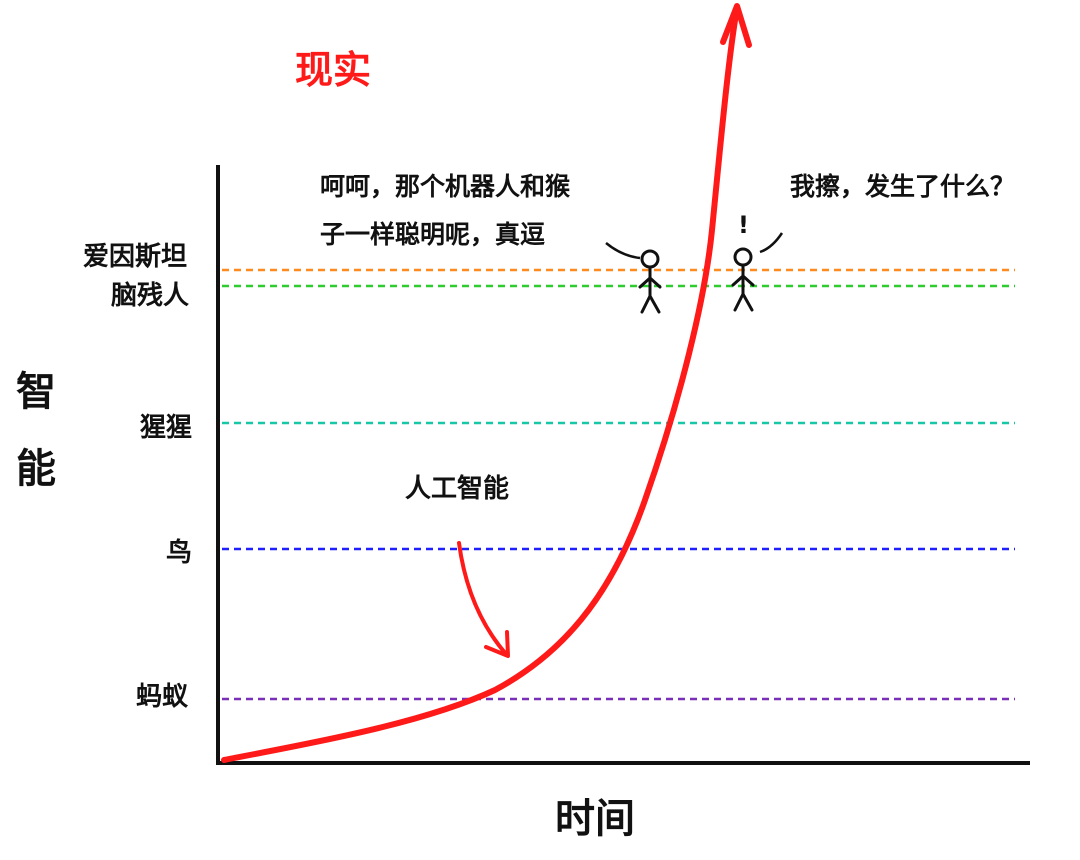  Describe the element at coordinates (445, 186) in the screenshot. I see `left-speech-line-1: 呵呵，那个机器人和猴` at that location.